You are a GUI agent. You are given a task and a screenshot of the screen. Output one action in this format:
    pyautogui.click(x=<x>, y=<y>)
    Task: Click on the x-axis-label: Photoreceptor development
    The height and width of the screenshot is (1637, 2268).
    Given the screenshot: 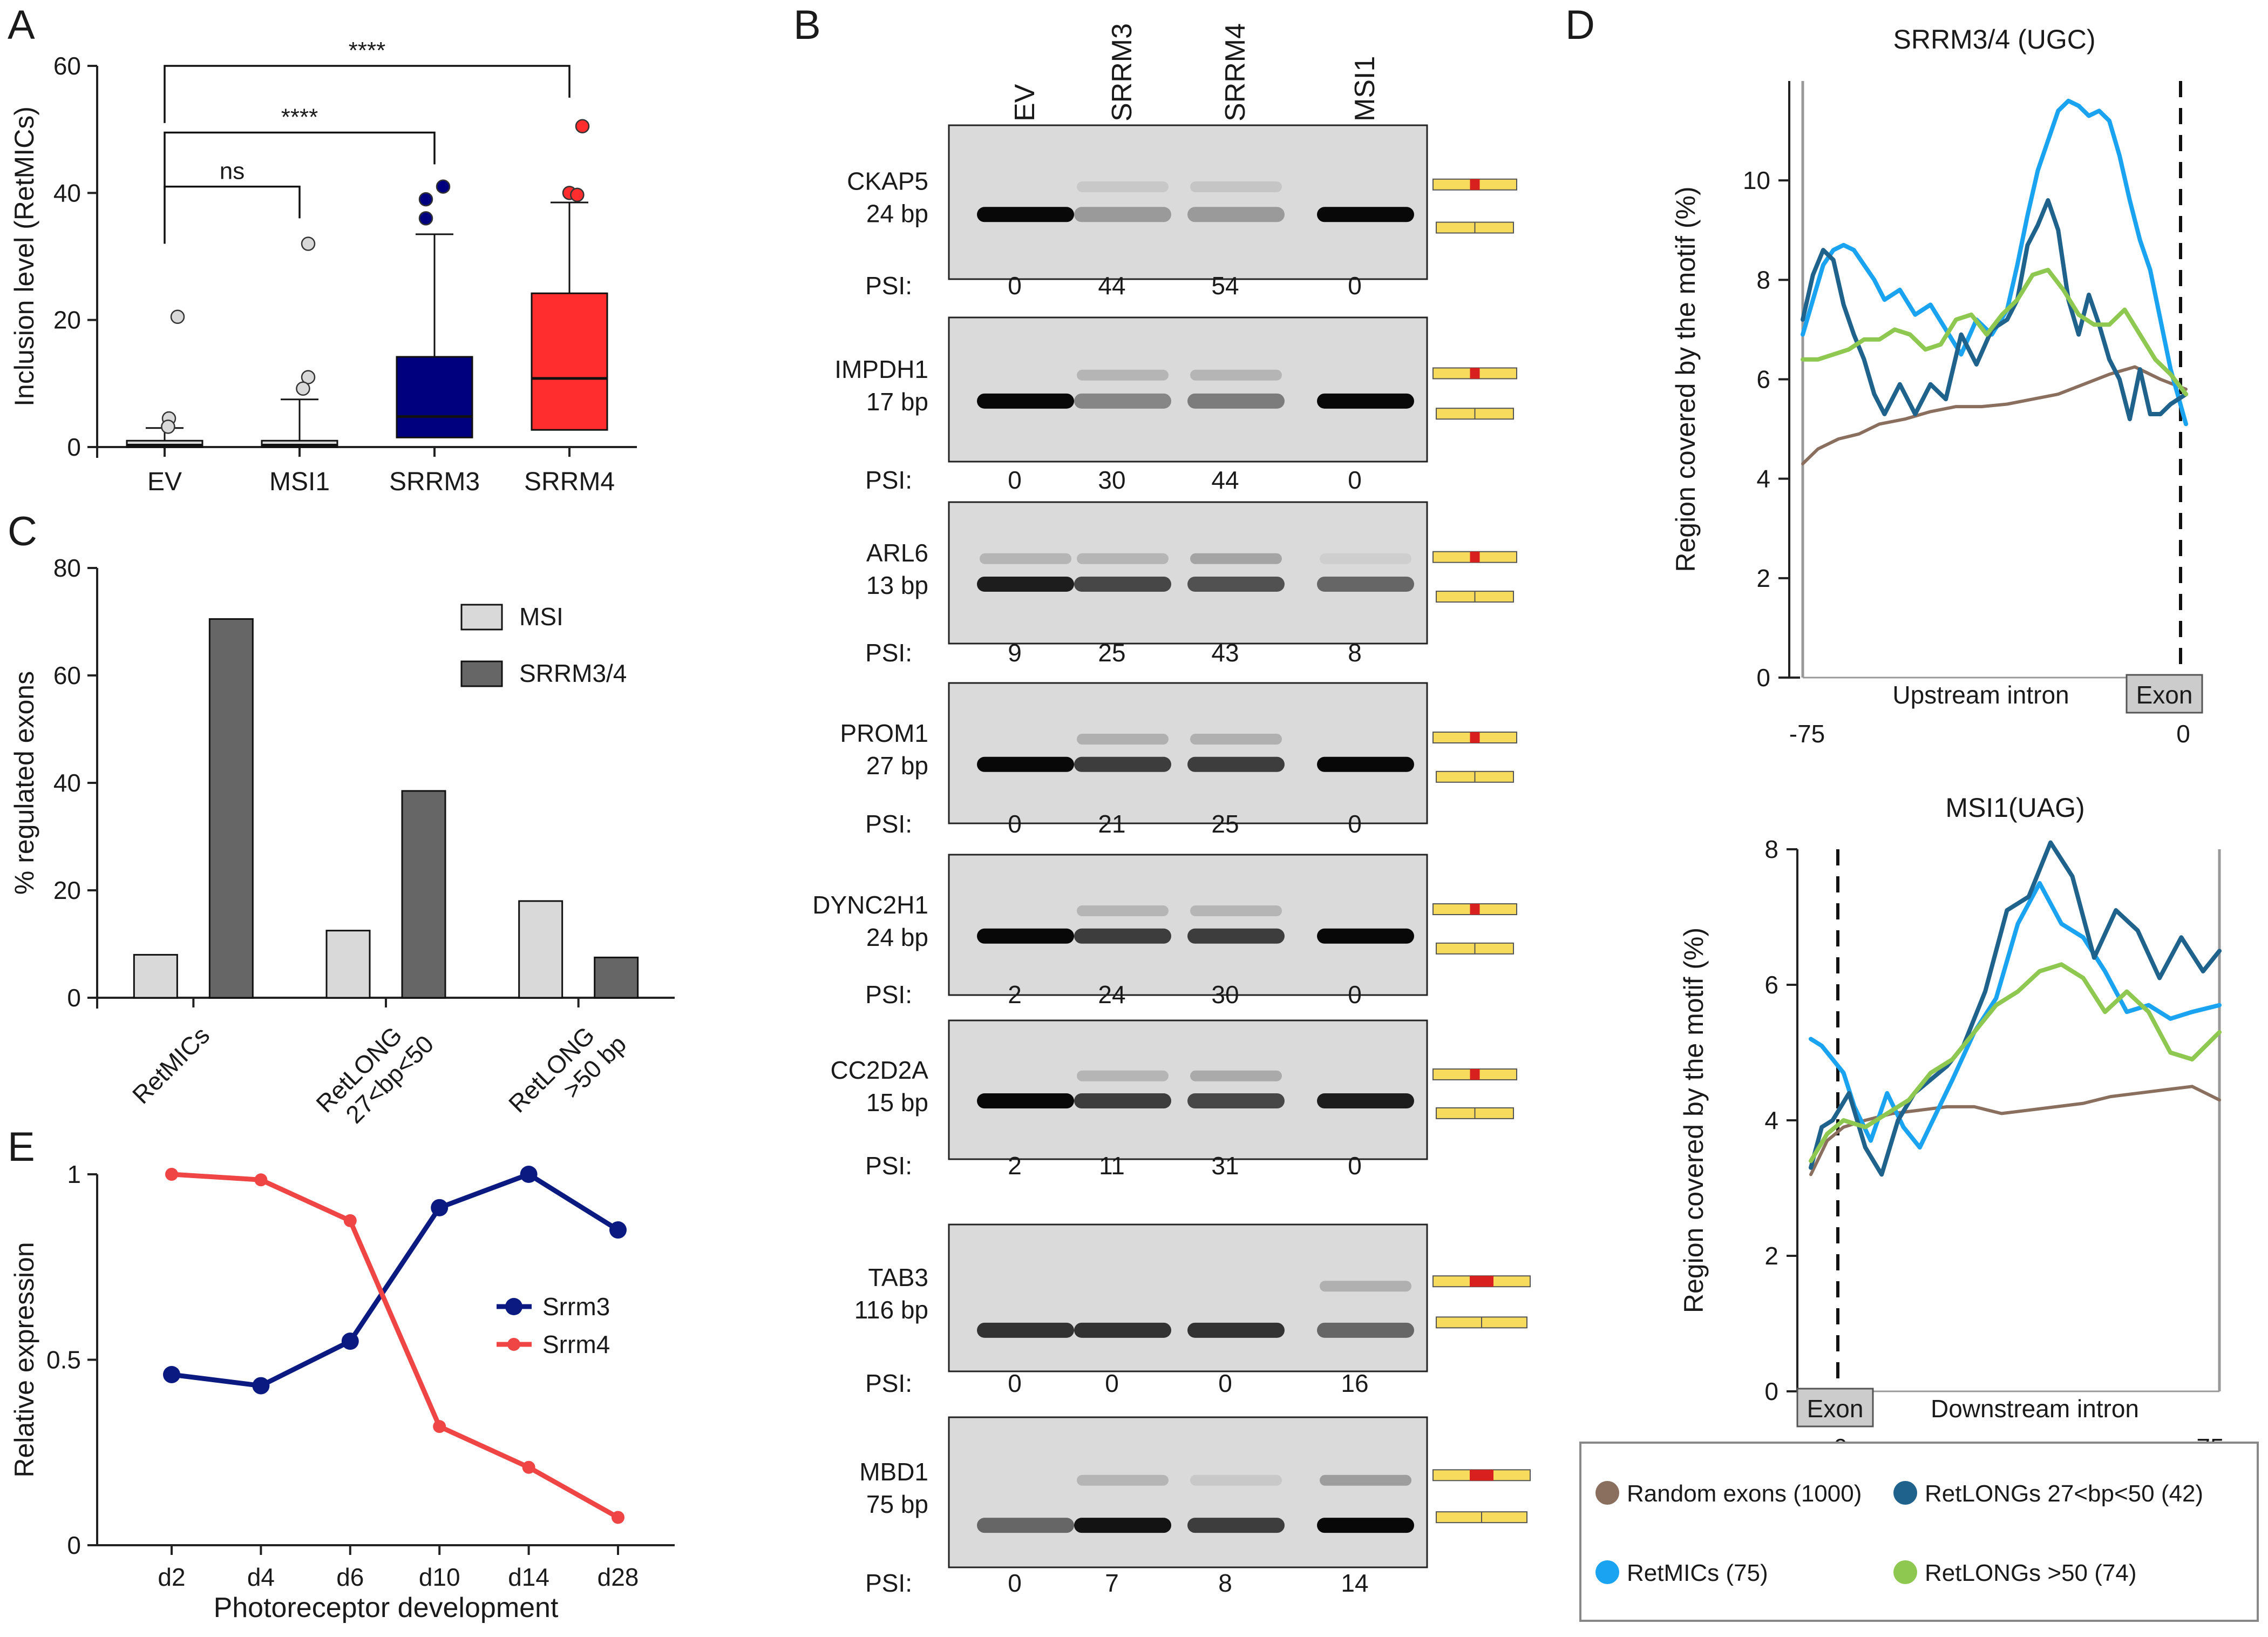 What is the action you would take?
    pyautogui.click(x=386, y=1608)
    